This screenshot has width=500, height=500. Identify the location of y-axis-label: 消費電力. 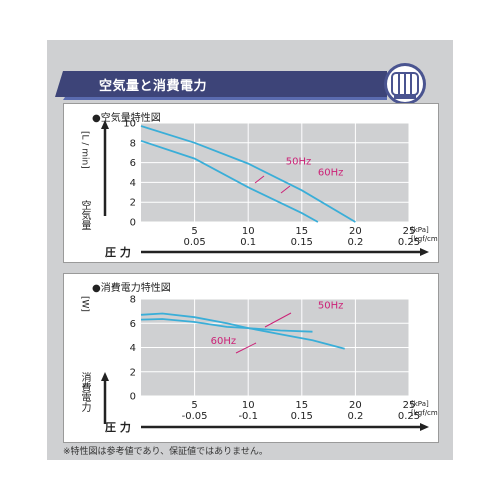
(84, 392).